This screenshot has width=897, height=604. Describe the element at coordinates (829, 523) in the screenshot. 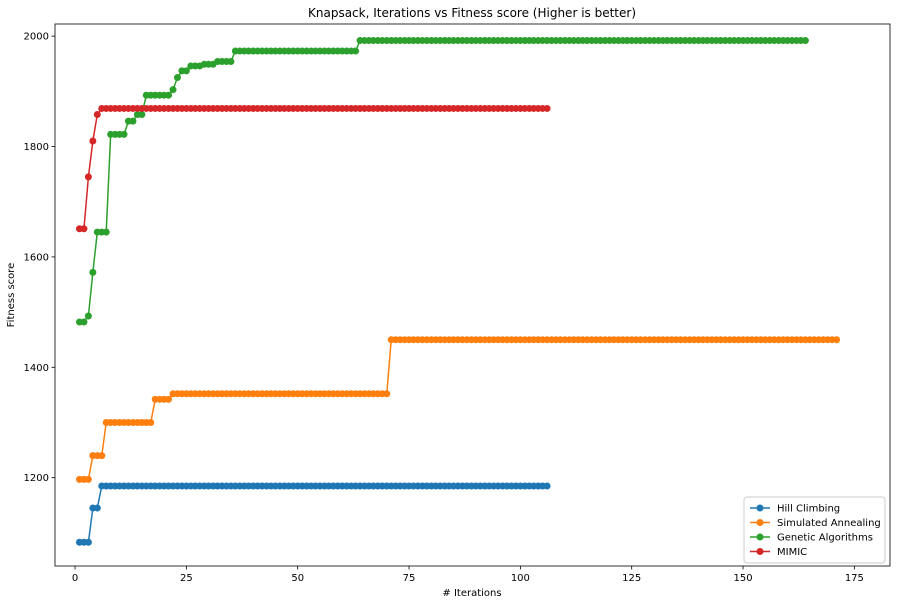

I see `legend-label: Simulated Annealing` at that location.